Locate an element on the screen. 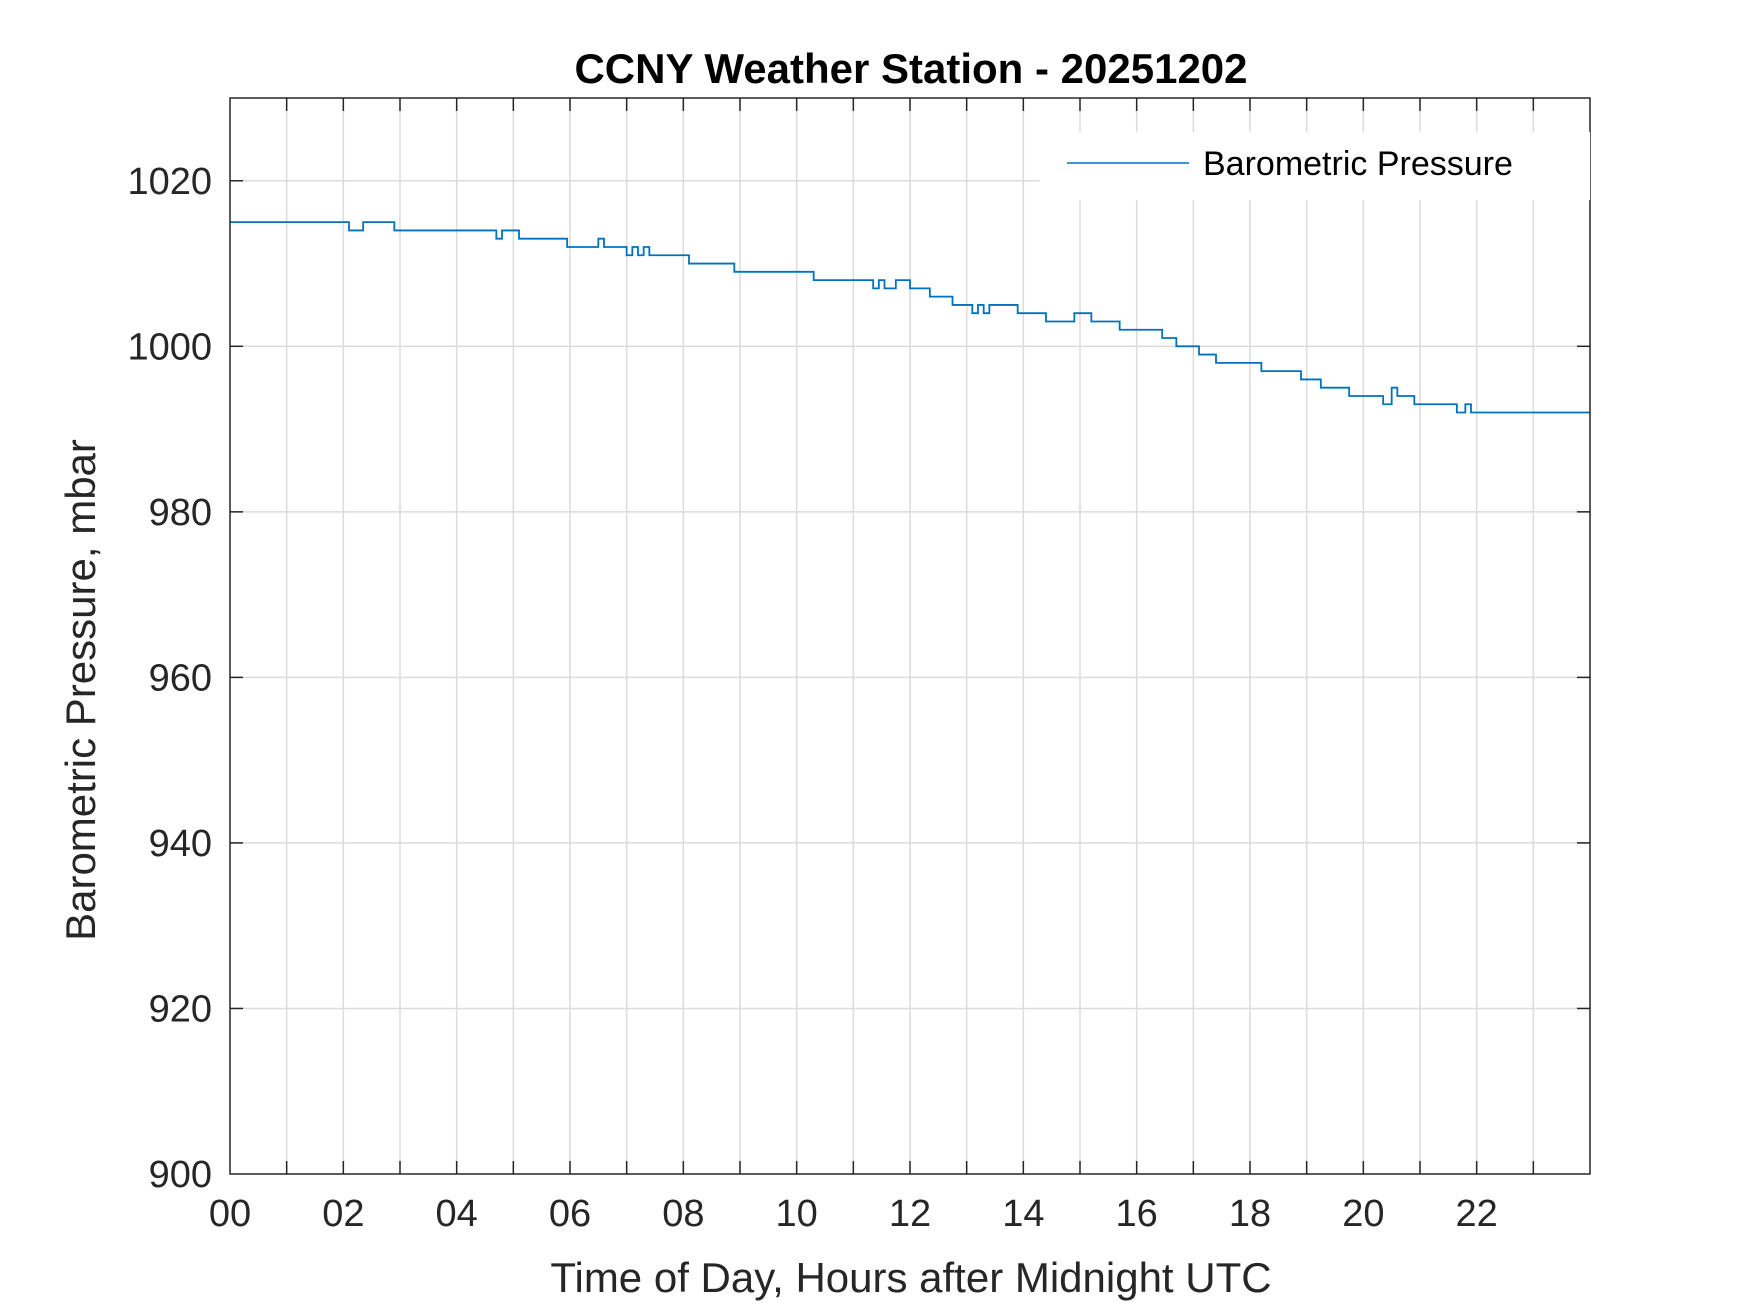 Image resolution: width=1750 pixels, height=1313 pixels. y-tick-label: 980 is located at coordinates (180, 513).